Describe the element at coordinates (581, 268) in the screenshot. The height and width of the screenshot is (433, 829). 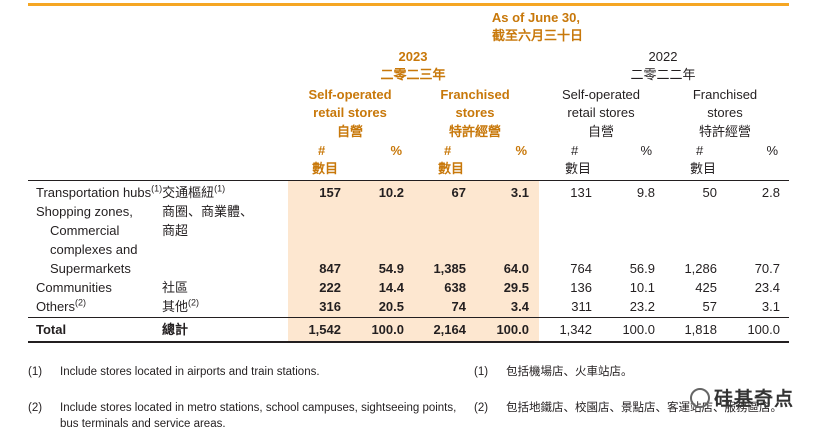
I see `cell: 764` at that location.